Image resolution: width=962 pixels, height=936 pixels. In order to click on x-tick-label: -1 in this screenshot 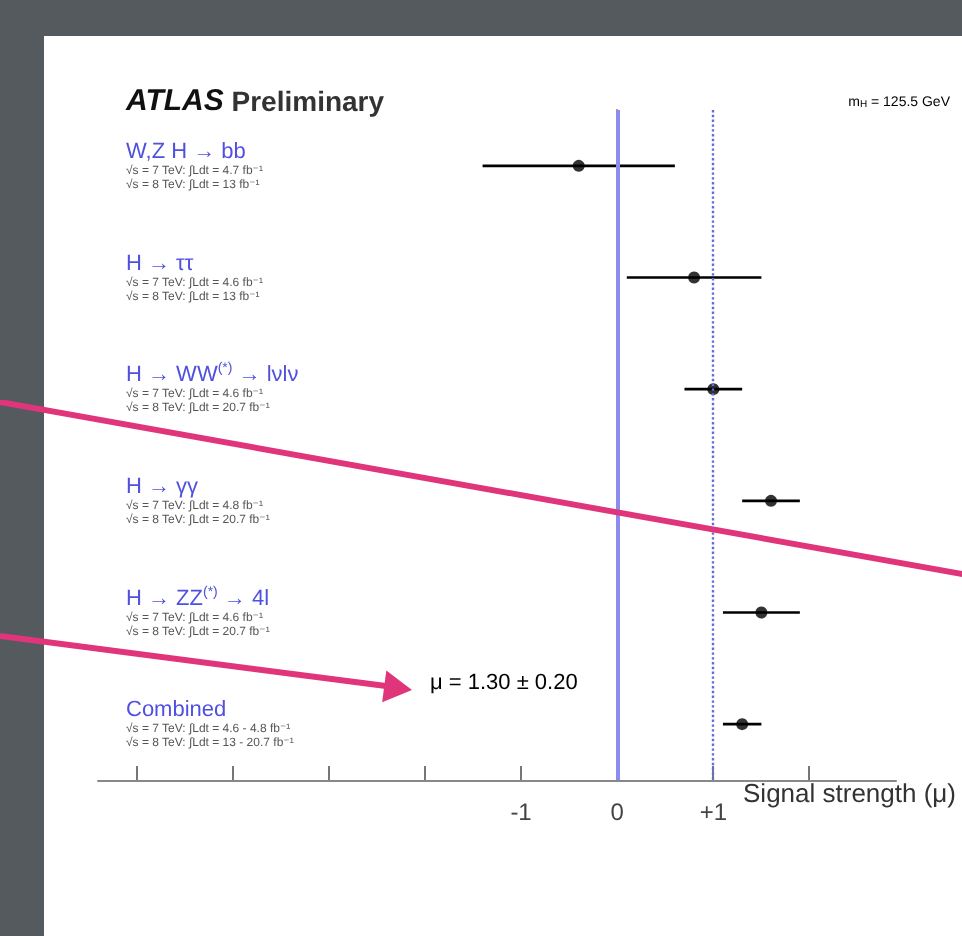, I will do `click(521, 812)`.